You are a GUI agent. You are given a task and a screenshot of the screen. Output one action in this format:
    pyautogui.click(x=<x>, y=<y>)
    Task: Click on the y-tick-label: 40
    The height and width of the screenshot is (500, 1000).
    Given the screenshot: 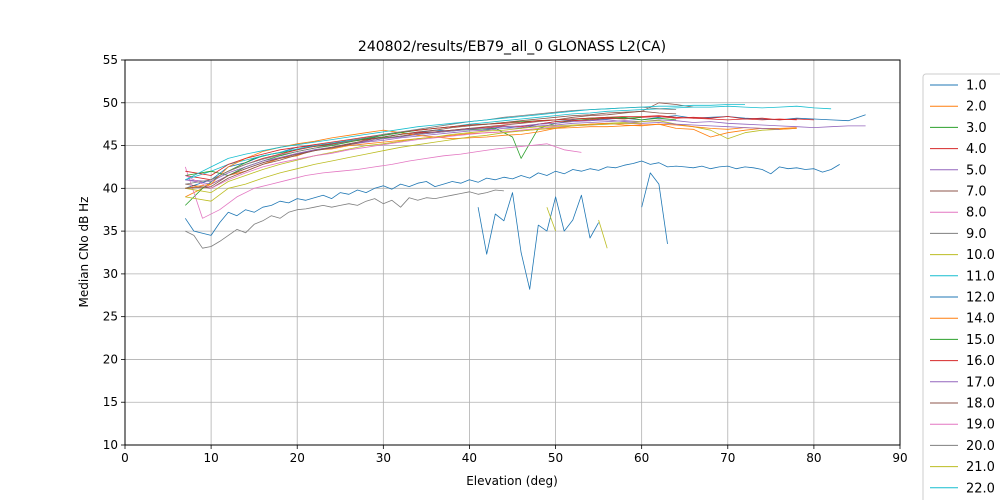 What is the action you would take?
    pyautogui.click(x=110, y=188)
    